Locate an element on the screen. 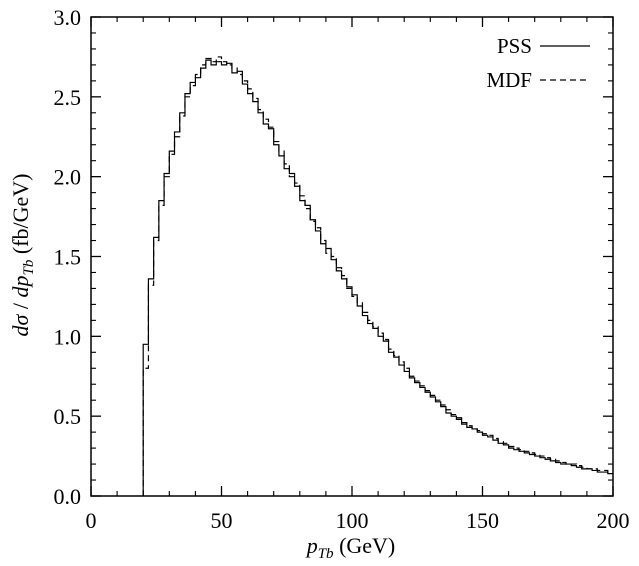  y-tick-label: 2.0 is located at coordinates (68, 177).